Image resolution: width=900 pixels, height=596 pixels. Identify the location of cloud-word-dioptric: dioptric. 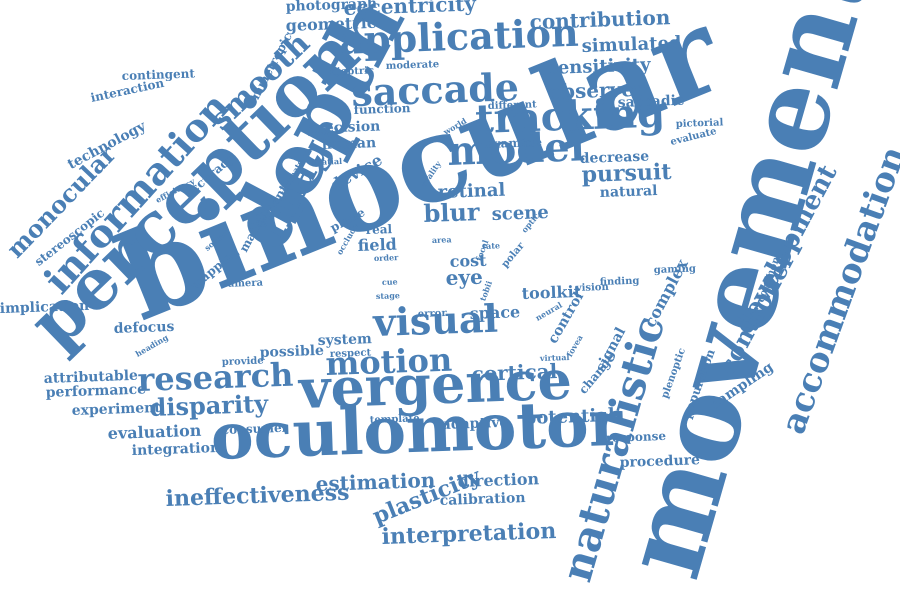
(352, 71).